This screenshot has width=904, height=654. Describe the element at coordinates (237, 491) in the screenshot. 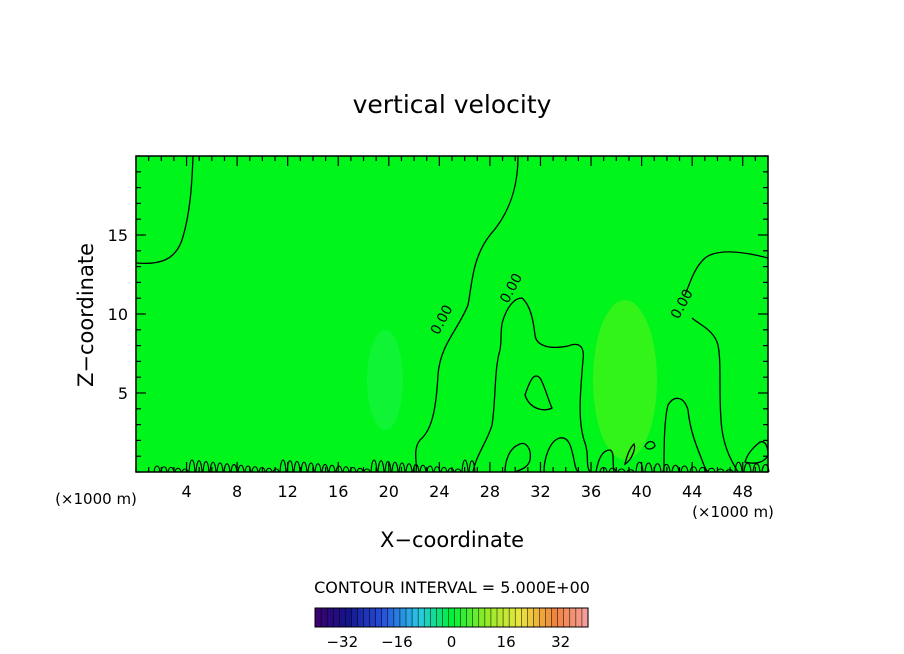

I see `x-tick-label: 8` at that location.